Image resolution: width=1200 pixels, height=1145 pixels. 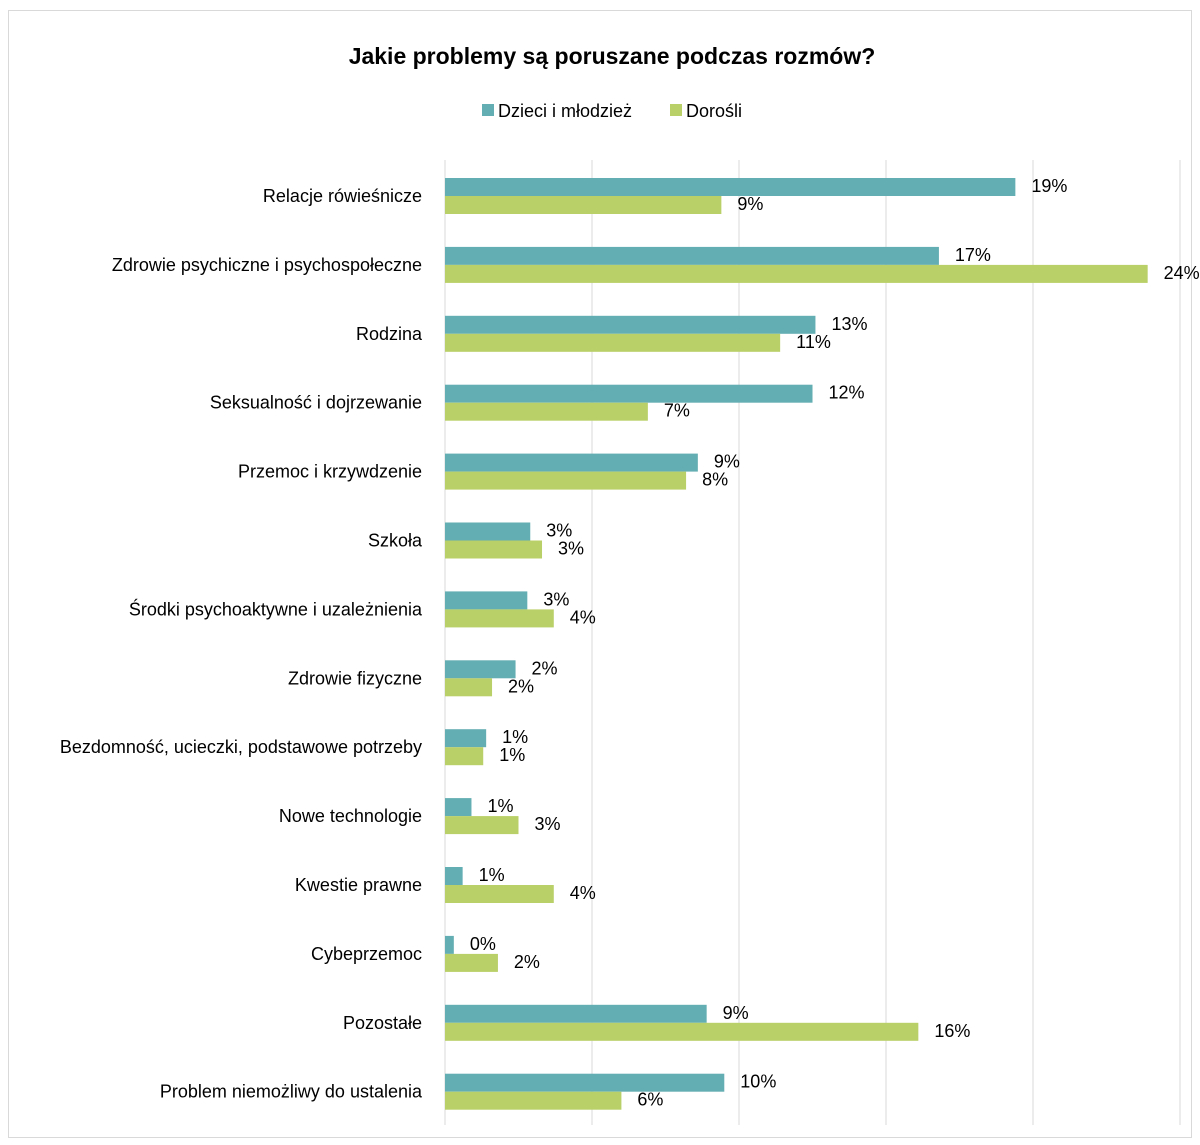 What do you see at coordinates (276, 608) in the screenshot?
I see `category-label: Środki psychoaktywne i uzależnienia` at bounding box center [276, 608].